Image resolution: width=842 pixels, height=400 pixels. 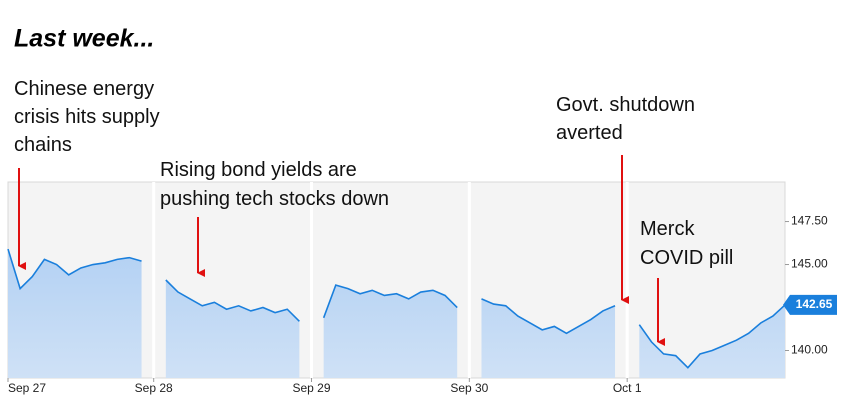 What do you see at coordinates (154, 388) in the screenshot?
I see `x-tick-label: Sep 28` at bounding box center [154, 388].